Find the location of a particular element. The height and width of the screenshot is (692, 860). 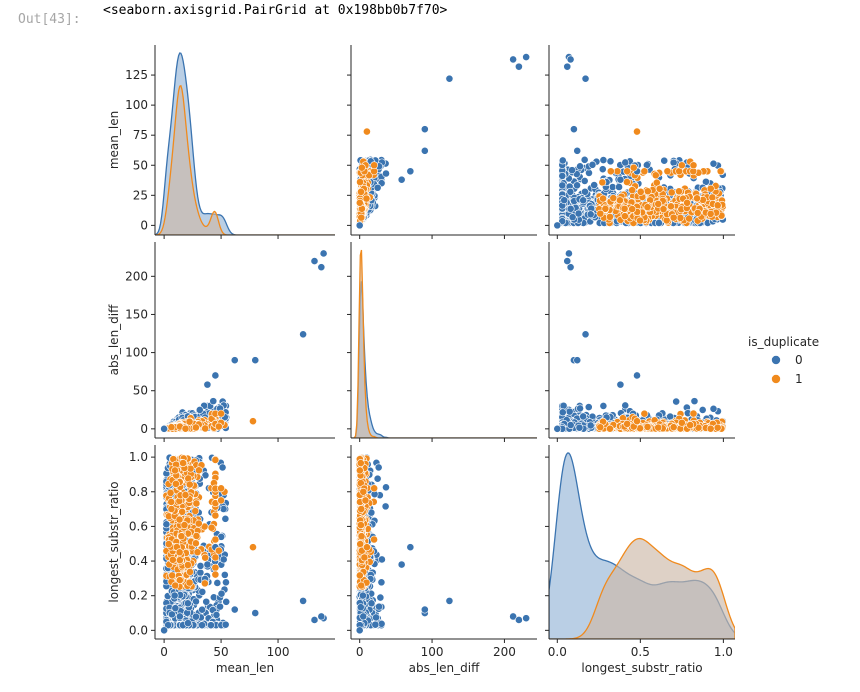

scatter-panel-longest_substr_ratio-vs-abs_len_diff is located at coordinates (640, 341).